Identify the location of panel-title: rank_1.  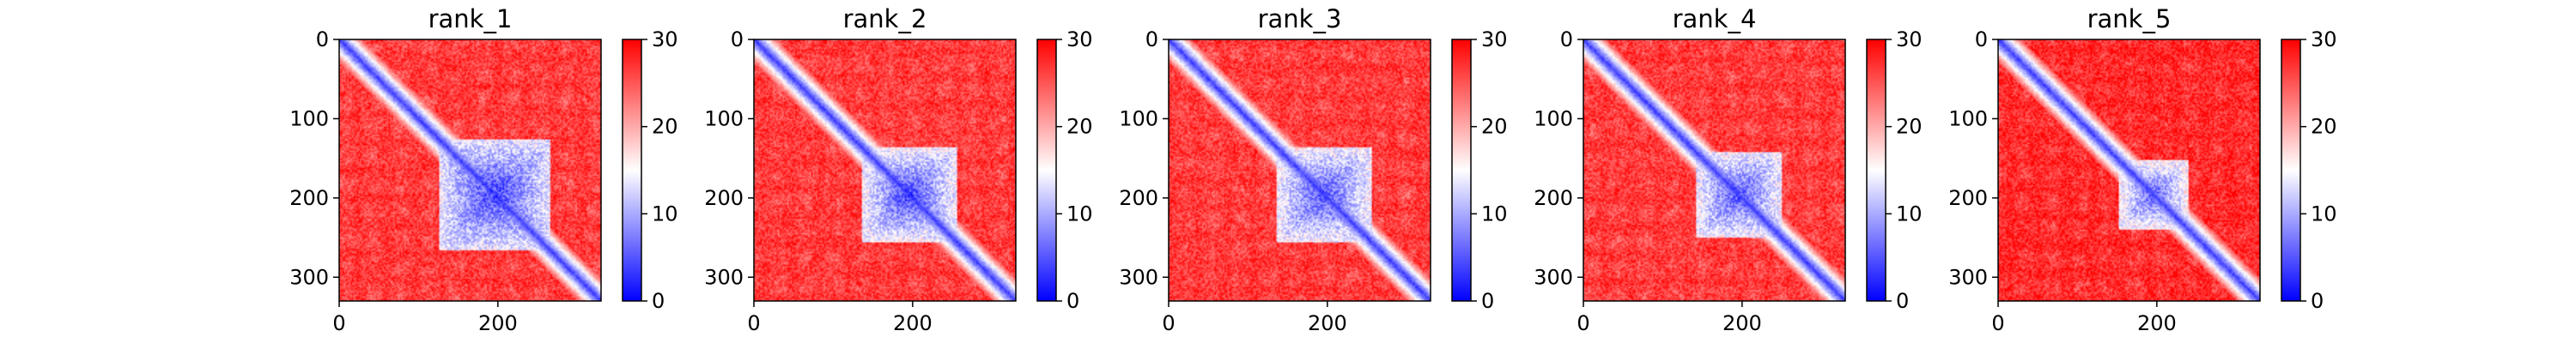
(470, 18).